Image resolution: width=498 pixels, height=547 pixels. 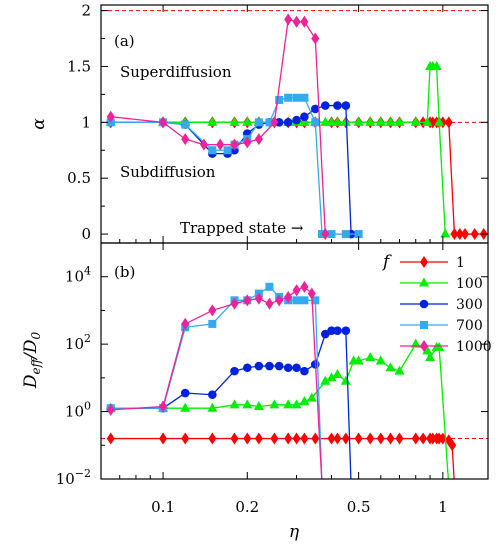 I want to click on legend-marker-f1000, so click(x=424, y=346).